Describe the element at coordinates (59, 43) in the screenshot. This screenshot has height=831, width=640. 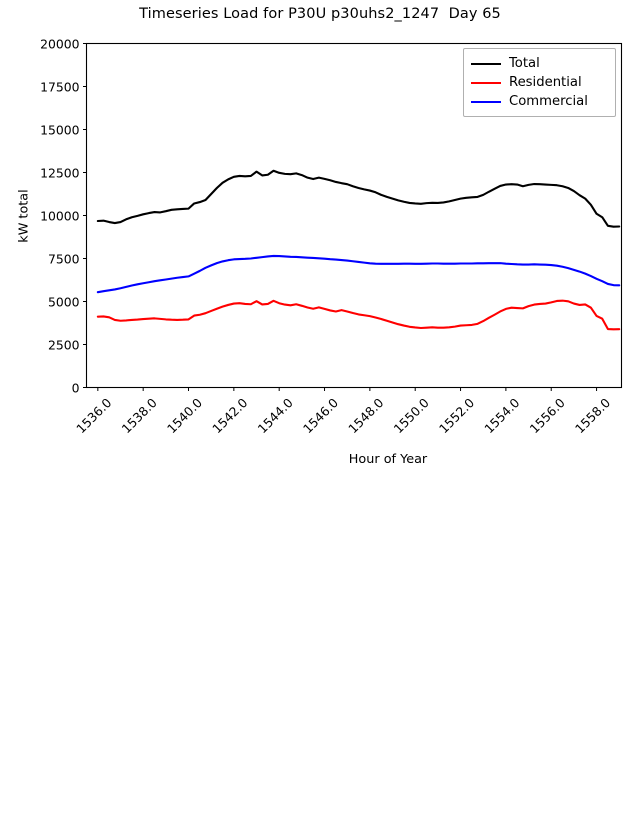
I see `y-tick-label: 20000` at that location.